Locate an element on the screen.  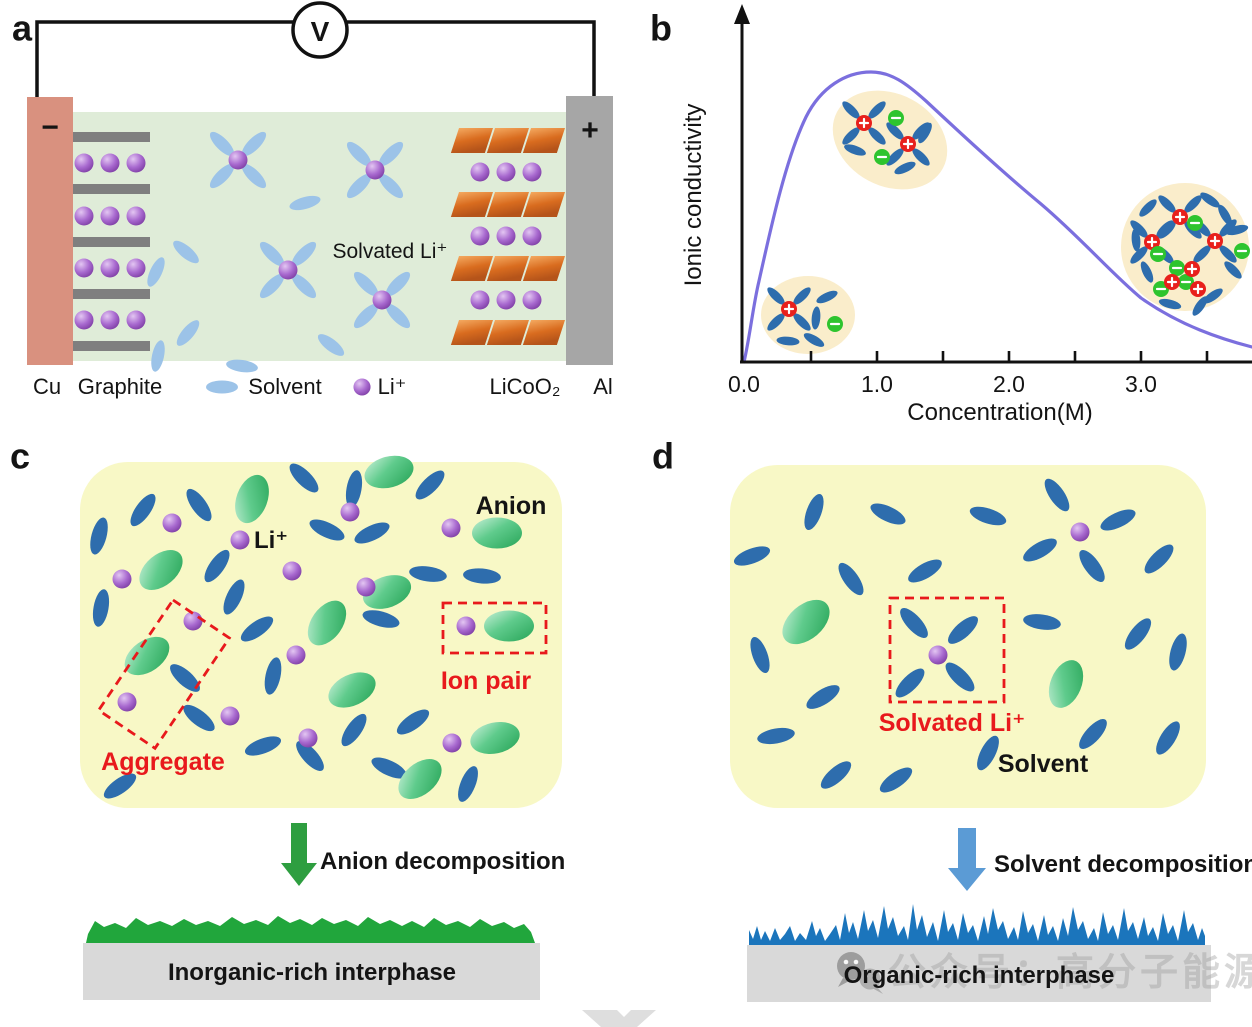
legend-graphite: Graphite is located at coordinates (120, 386).